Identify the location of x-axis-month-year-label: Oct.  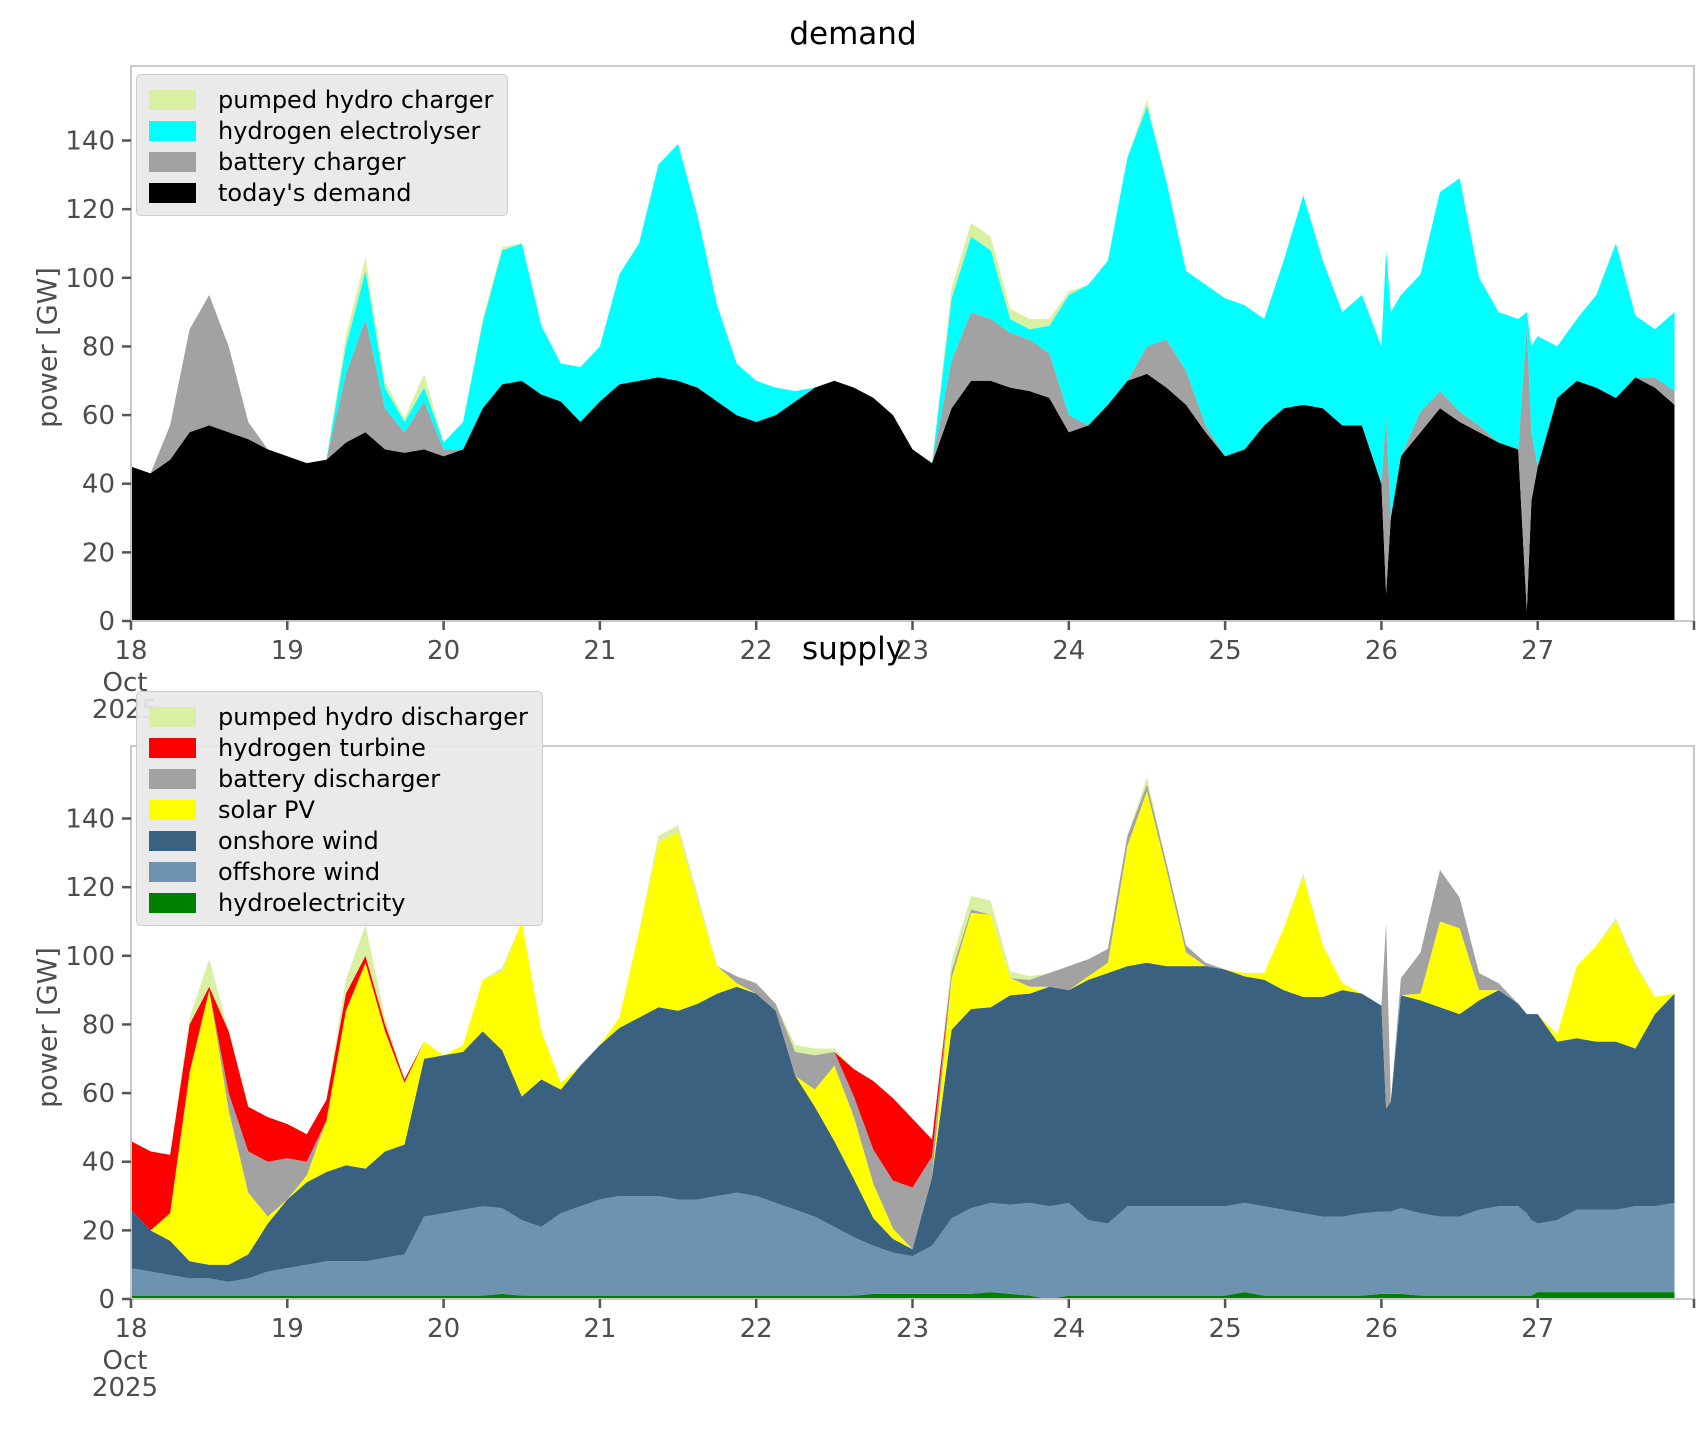
(125, 1361).